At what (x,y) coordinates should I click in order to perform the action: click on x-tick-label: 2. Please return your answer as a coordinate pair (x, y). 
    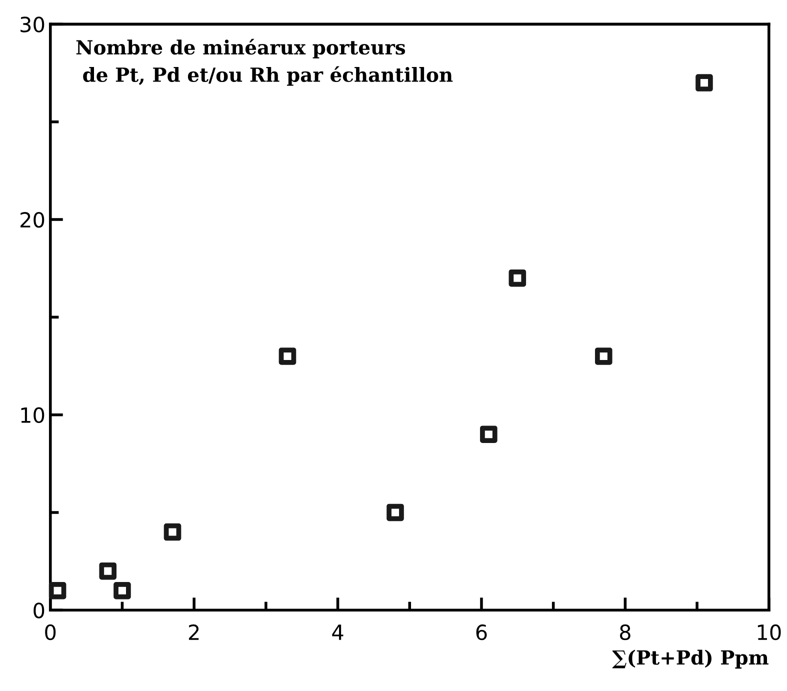
    Looking at the image, I should click on (193, 632).